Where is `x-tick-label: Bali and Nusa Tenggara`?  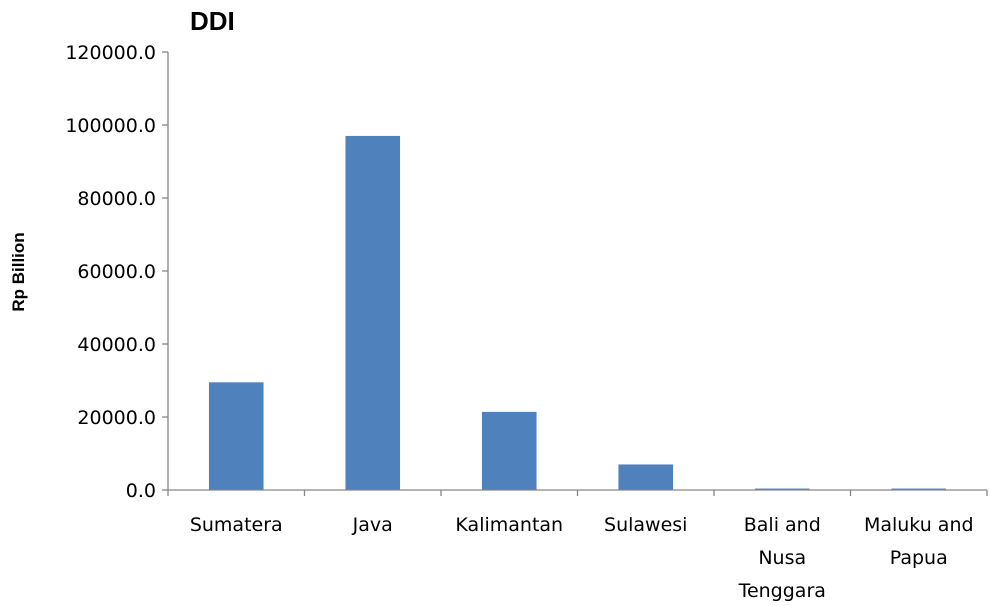 x-tick-label: Bali and Nusa Tenggara is located at coordinates (782, 558).